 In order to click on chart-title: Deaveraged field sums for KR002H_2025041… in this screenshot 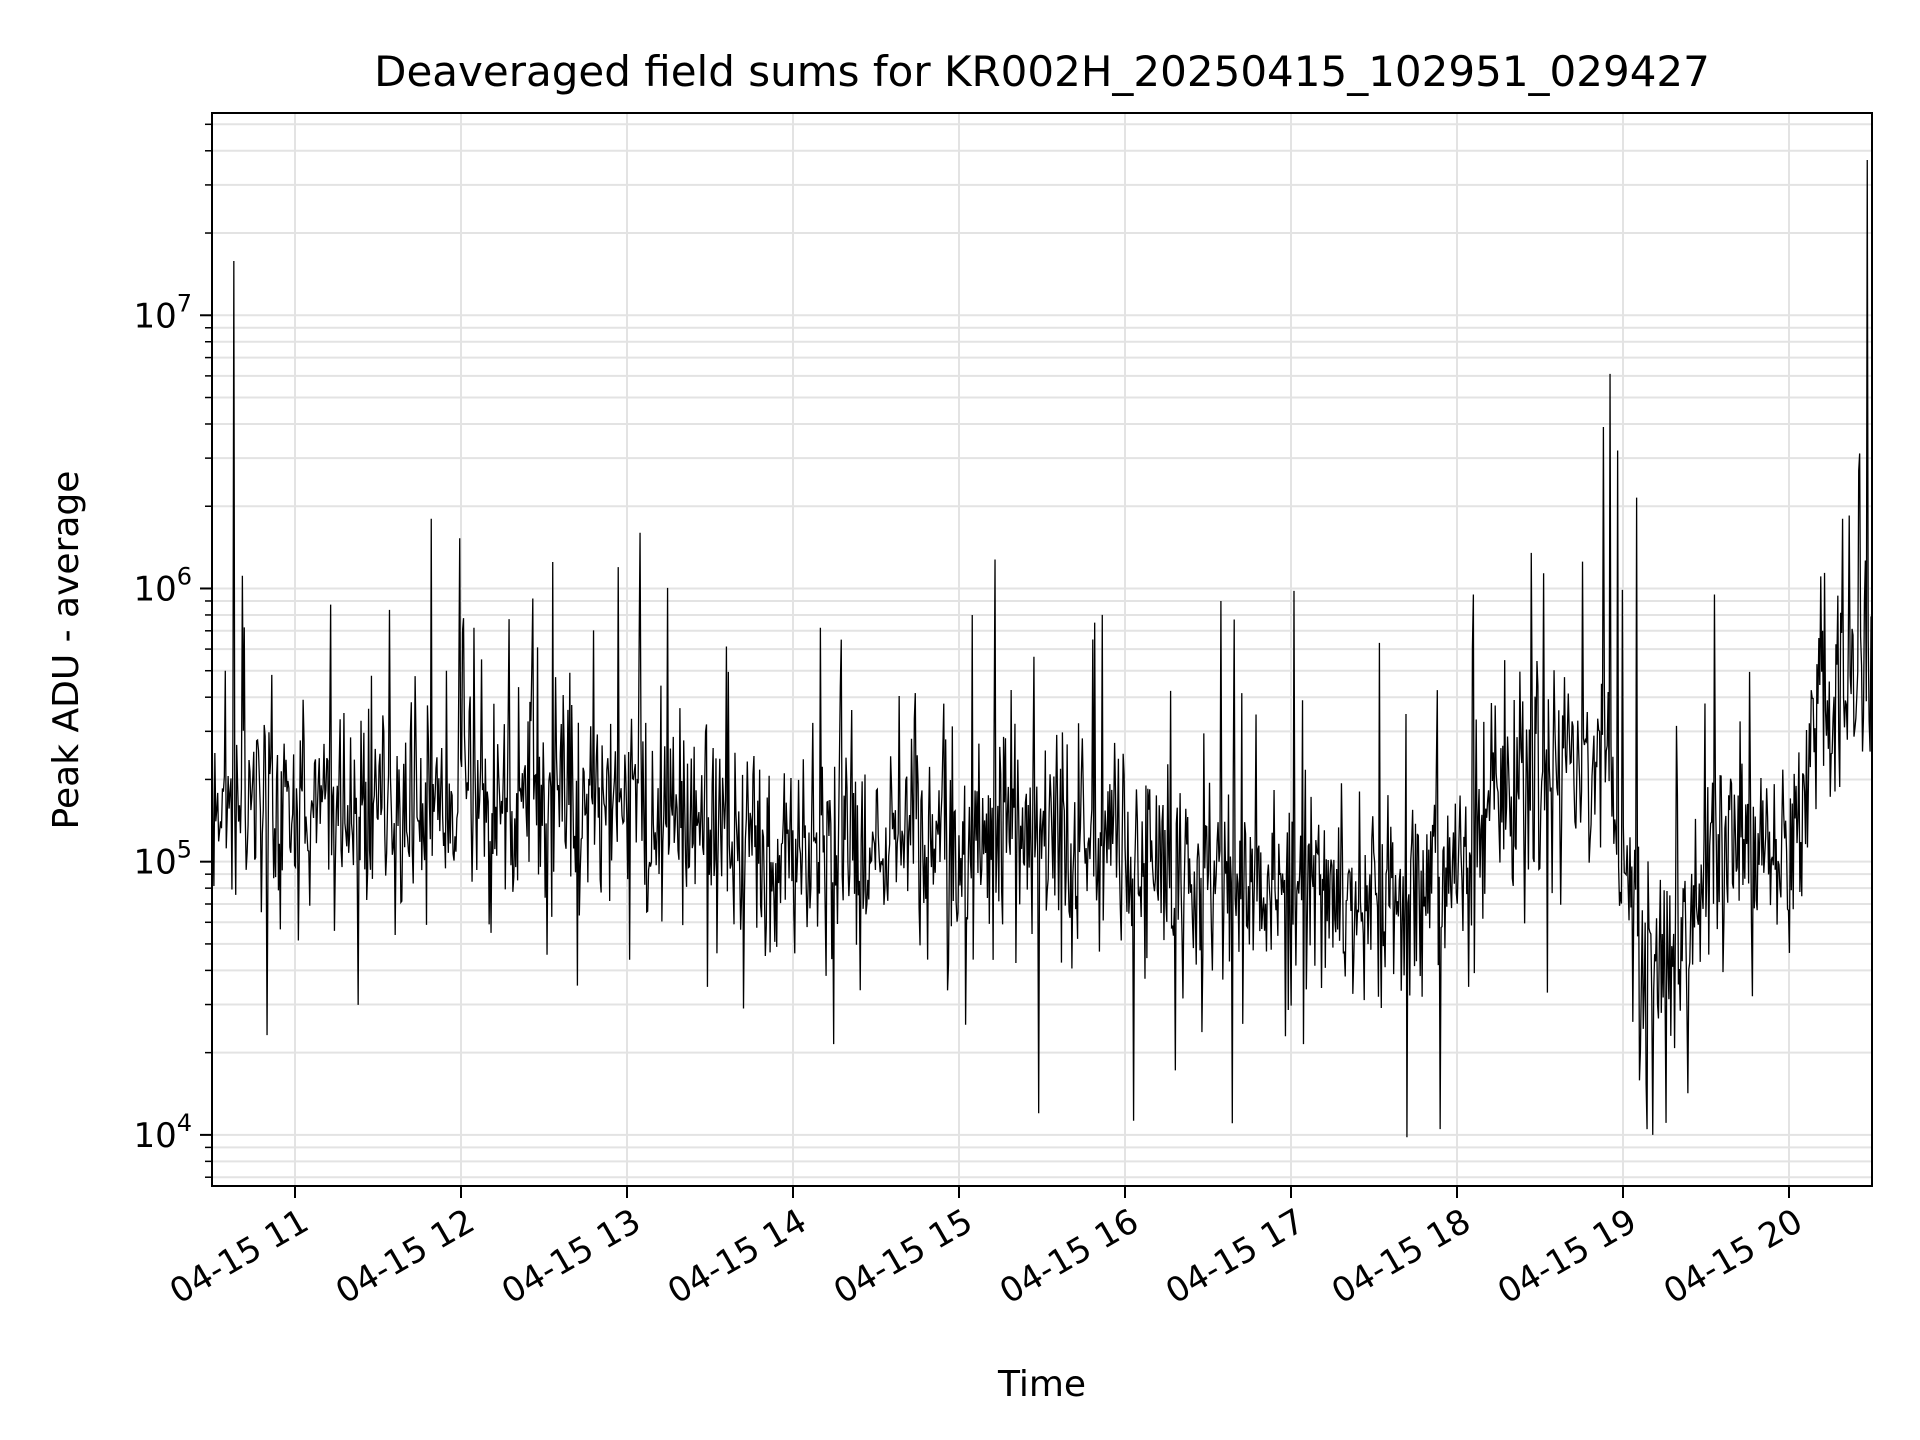, I will do `click(1042, 71)`.